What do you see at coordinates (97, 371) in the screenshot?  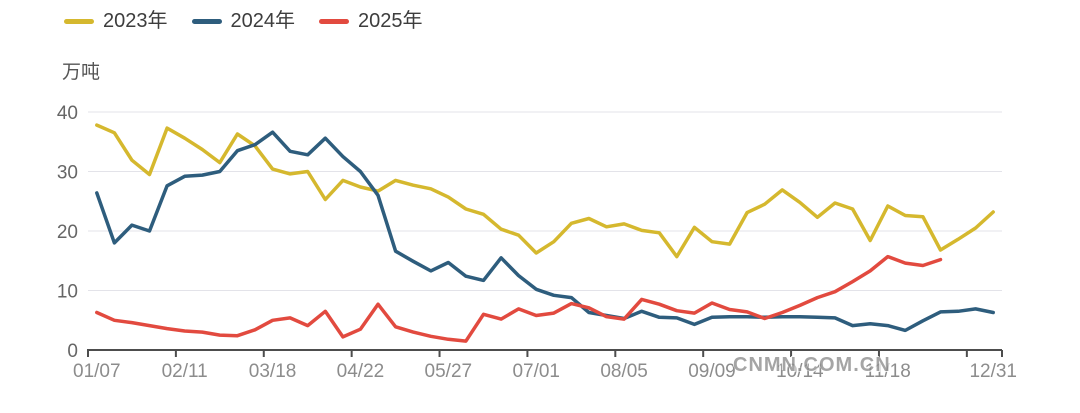 I see `x-tick-label-01-07: 01/07` at bounding box center [97, 371].